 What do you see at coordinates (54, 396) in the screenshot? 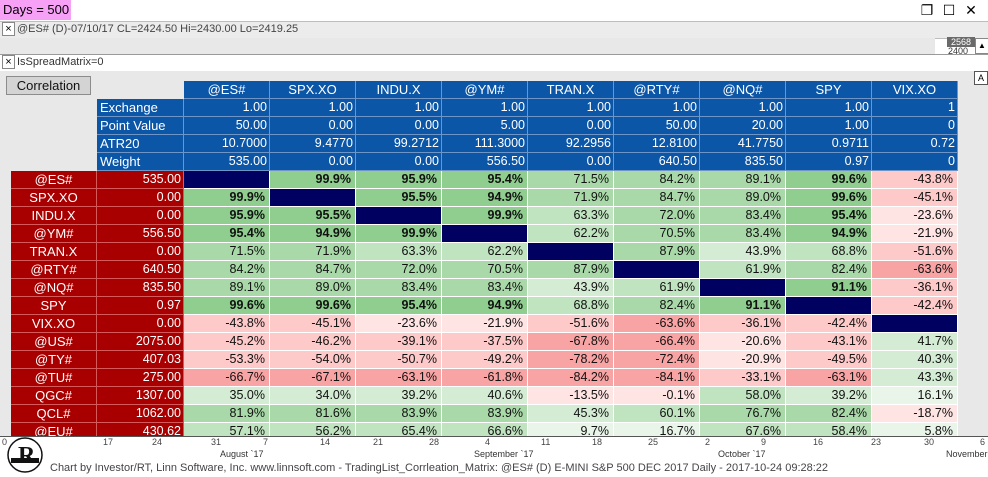
I see `matrix-row-label: QGC#` at bounding box center [54, 396].